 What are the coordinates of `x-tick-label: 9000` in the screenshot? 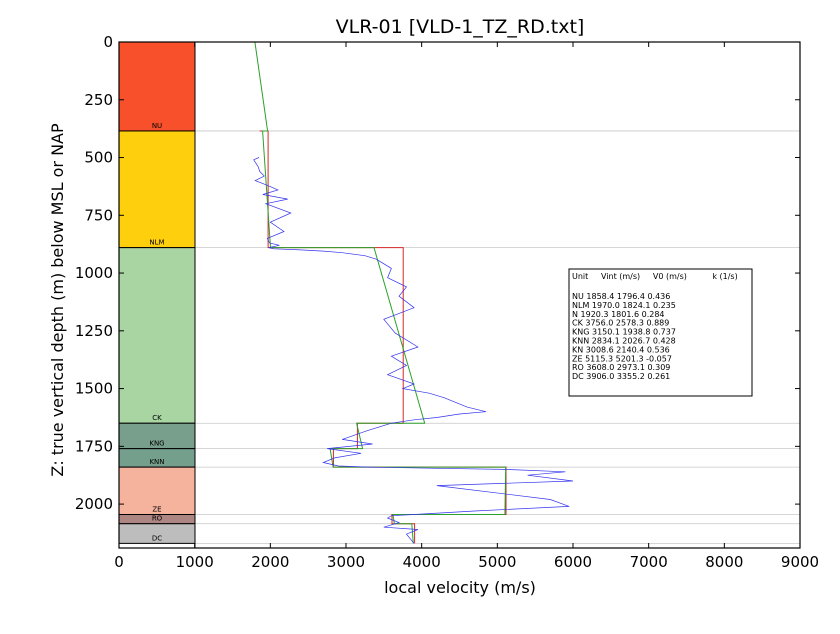 It's located at (800, 562).